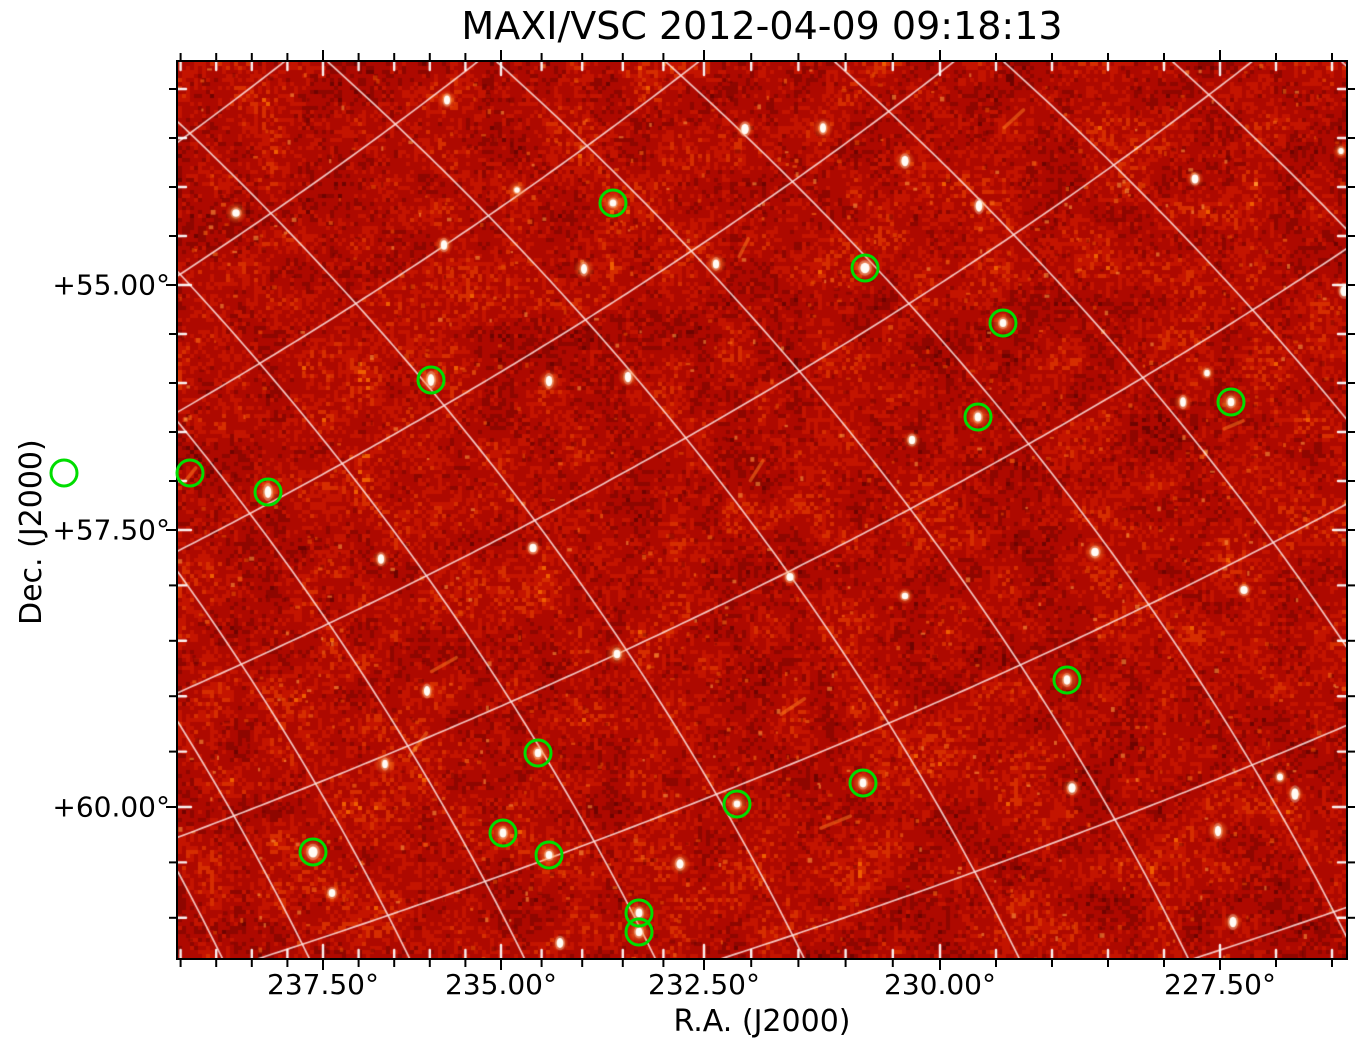 This screenshot has width=1355, height=1043. I want to click on x-tick-label: 235.00°, so click(501, 984).